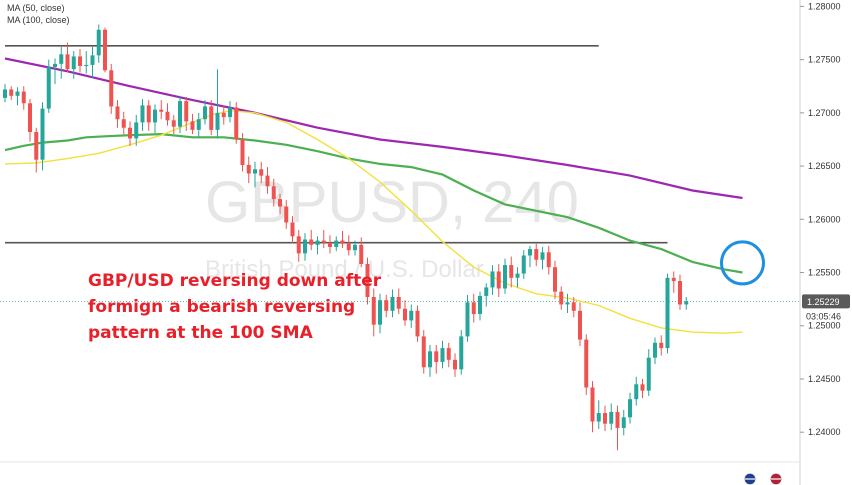 Image resolution: width=852 pixels, height=485 pixels. I want to click on highlight-circle, so click(742, 263).